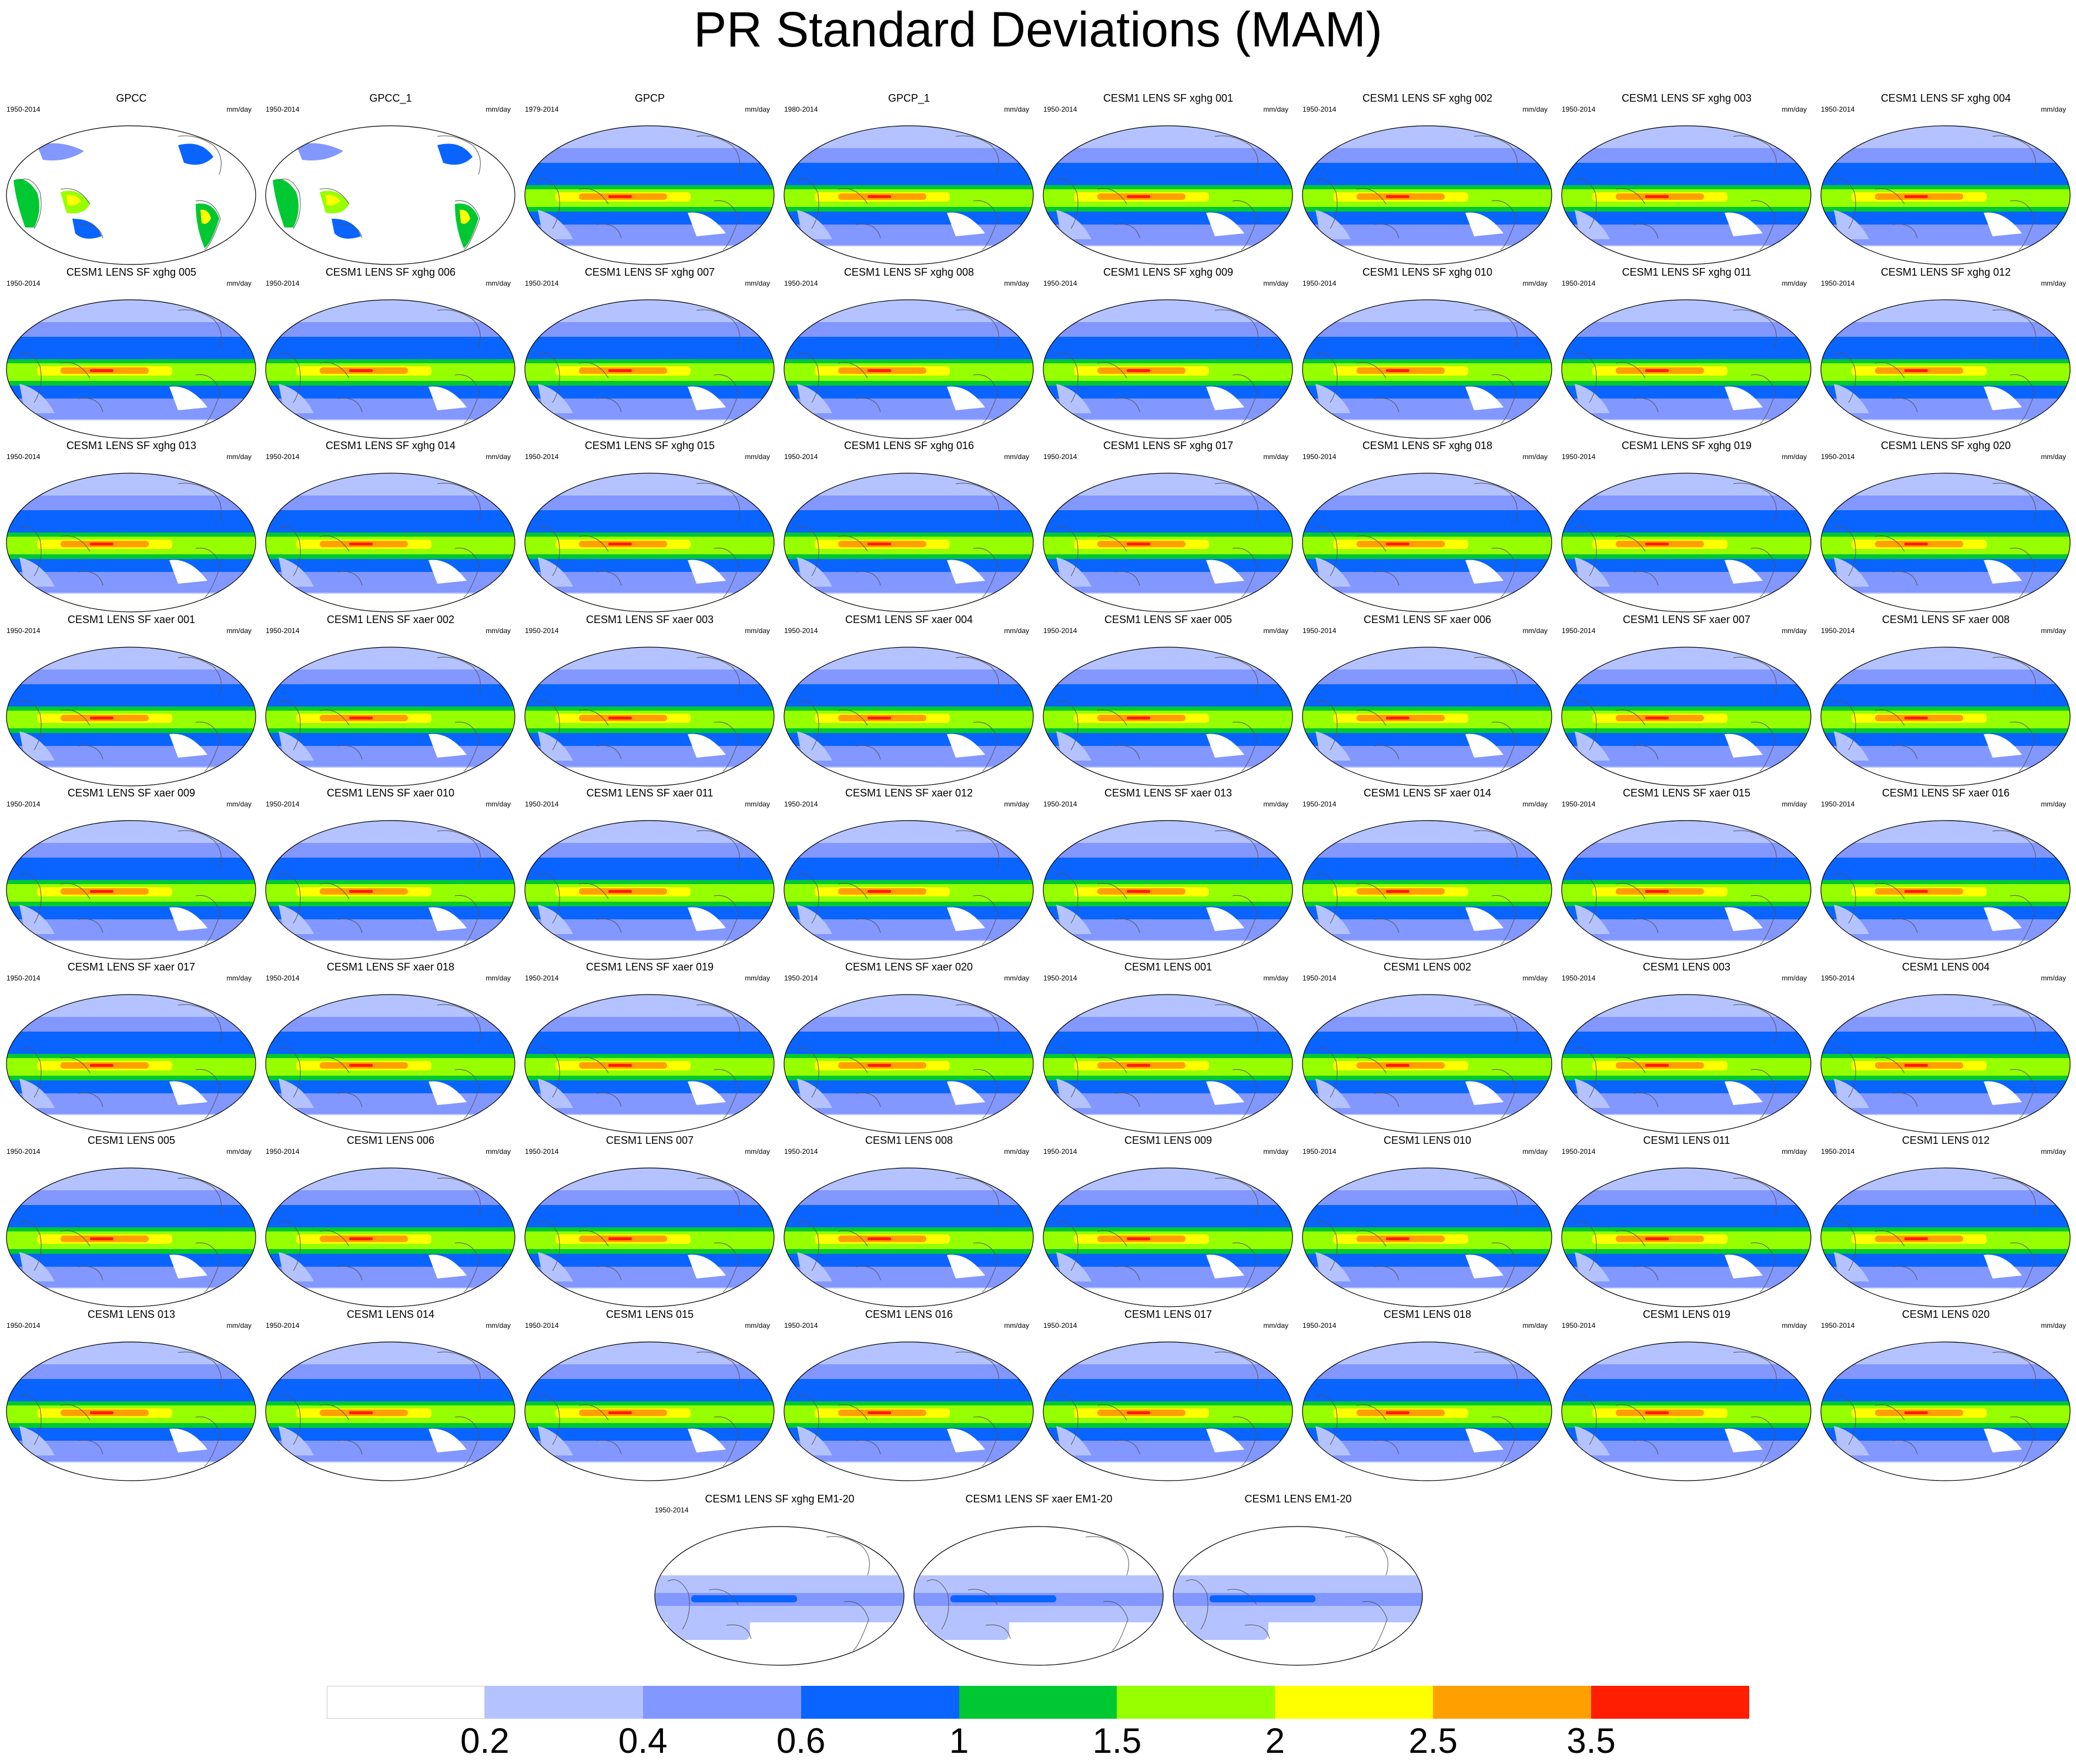 The image size is (2076, 1764). Describe the element at coordinates (1168, 354) in the screenshot. I see `map-panel: CESM1 LENS SF xghg 009 1950-2014 mm/day` at that location.